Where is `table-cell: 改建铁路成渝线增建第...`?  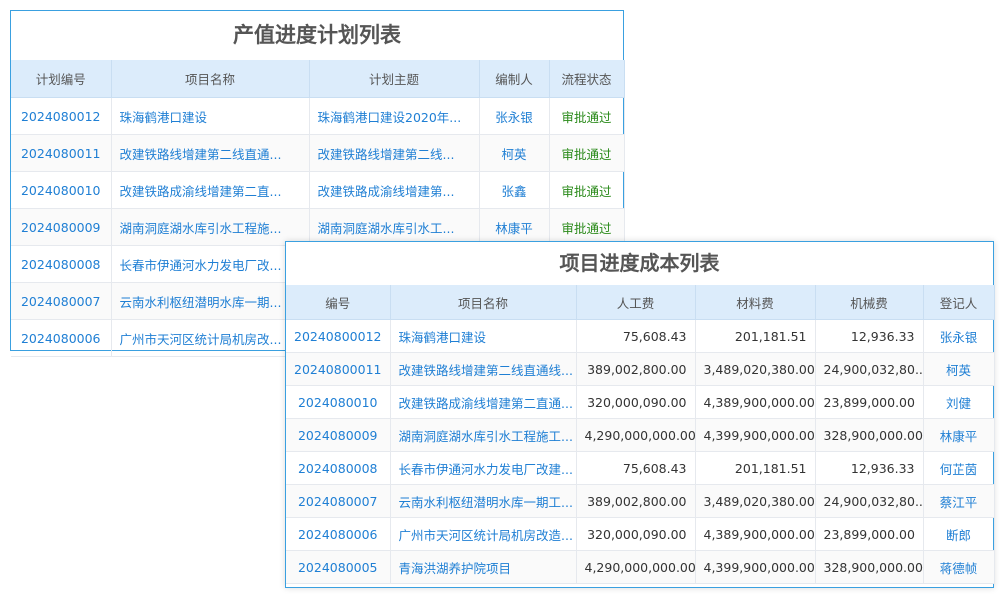
table-cell: 改建铁路成渝线增建第... is located at coordinates (394, 190).